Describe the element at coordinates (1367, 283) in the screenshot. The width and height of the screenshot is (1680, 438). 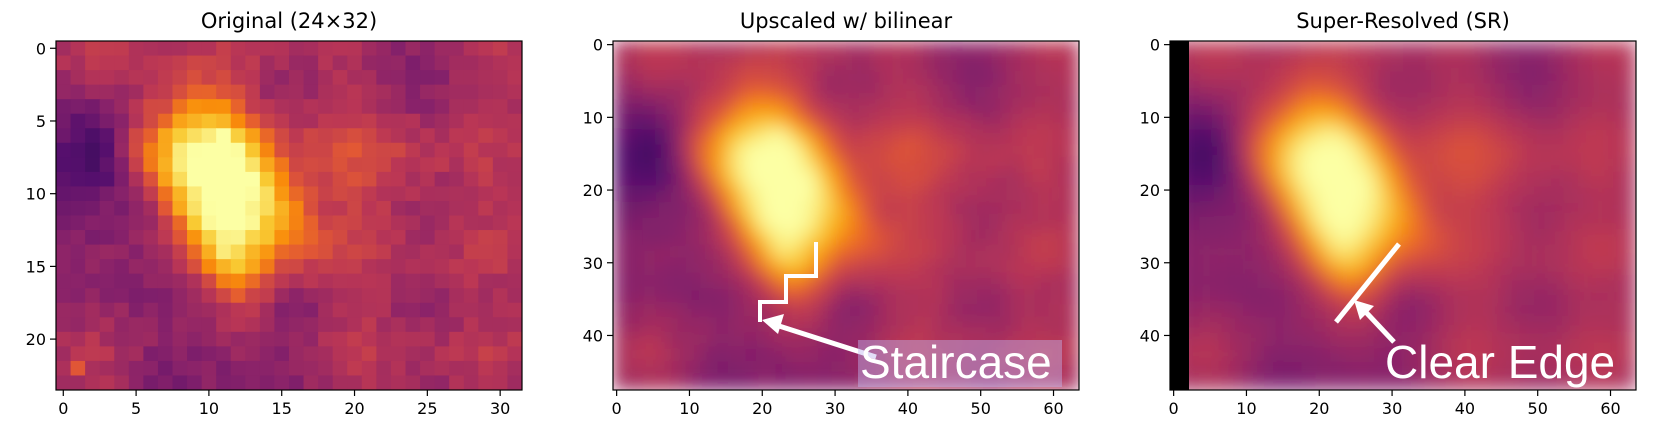
I see `clear-edge-line` at that location.